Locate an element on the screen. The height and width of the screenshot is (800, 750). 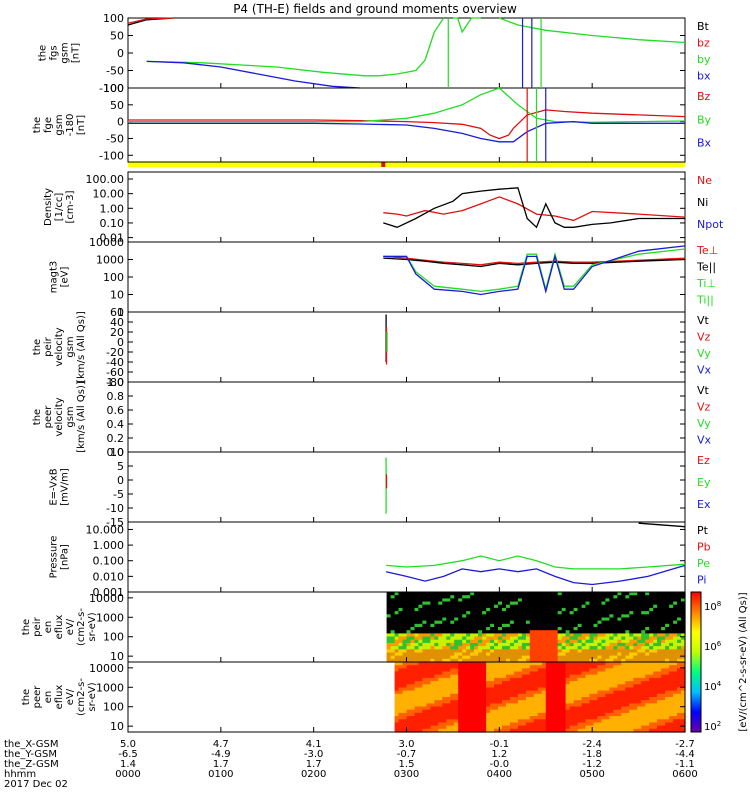
y-tick-label: -80 is located at coordinates (115, 382).